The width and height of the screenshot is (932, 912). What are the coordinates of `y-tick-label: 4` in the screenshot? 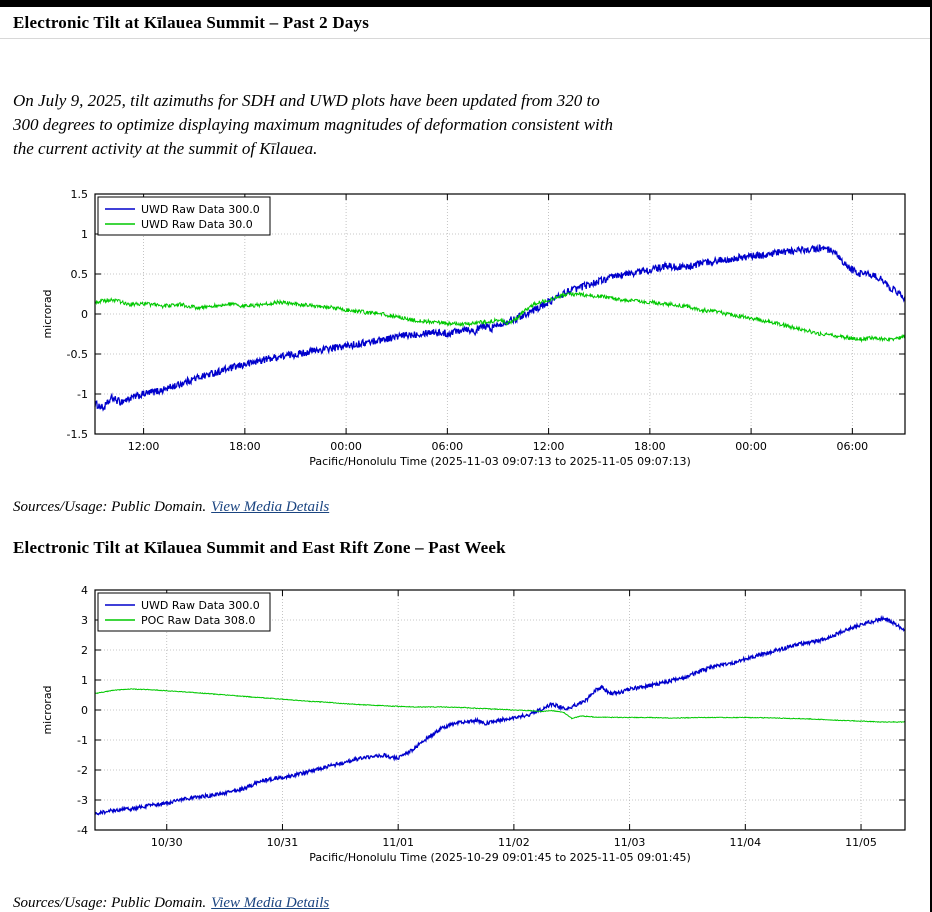 It's located at (84, 590).